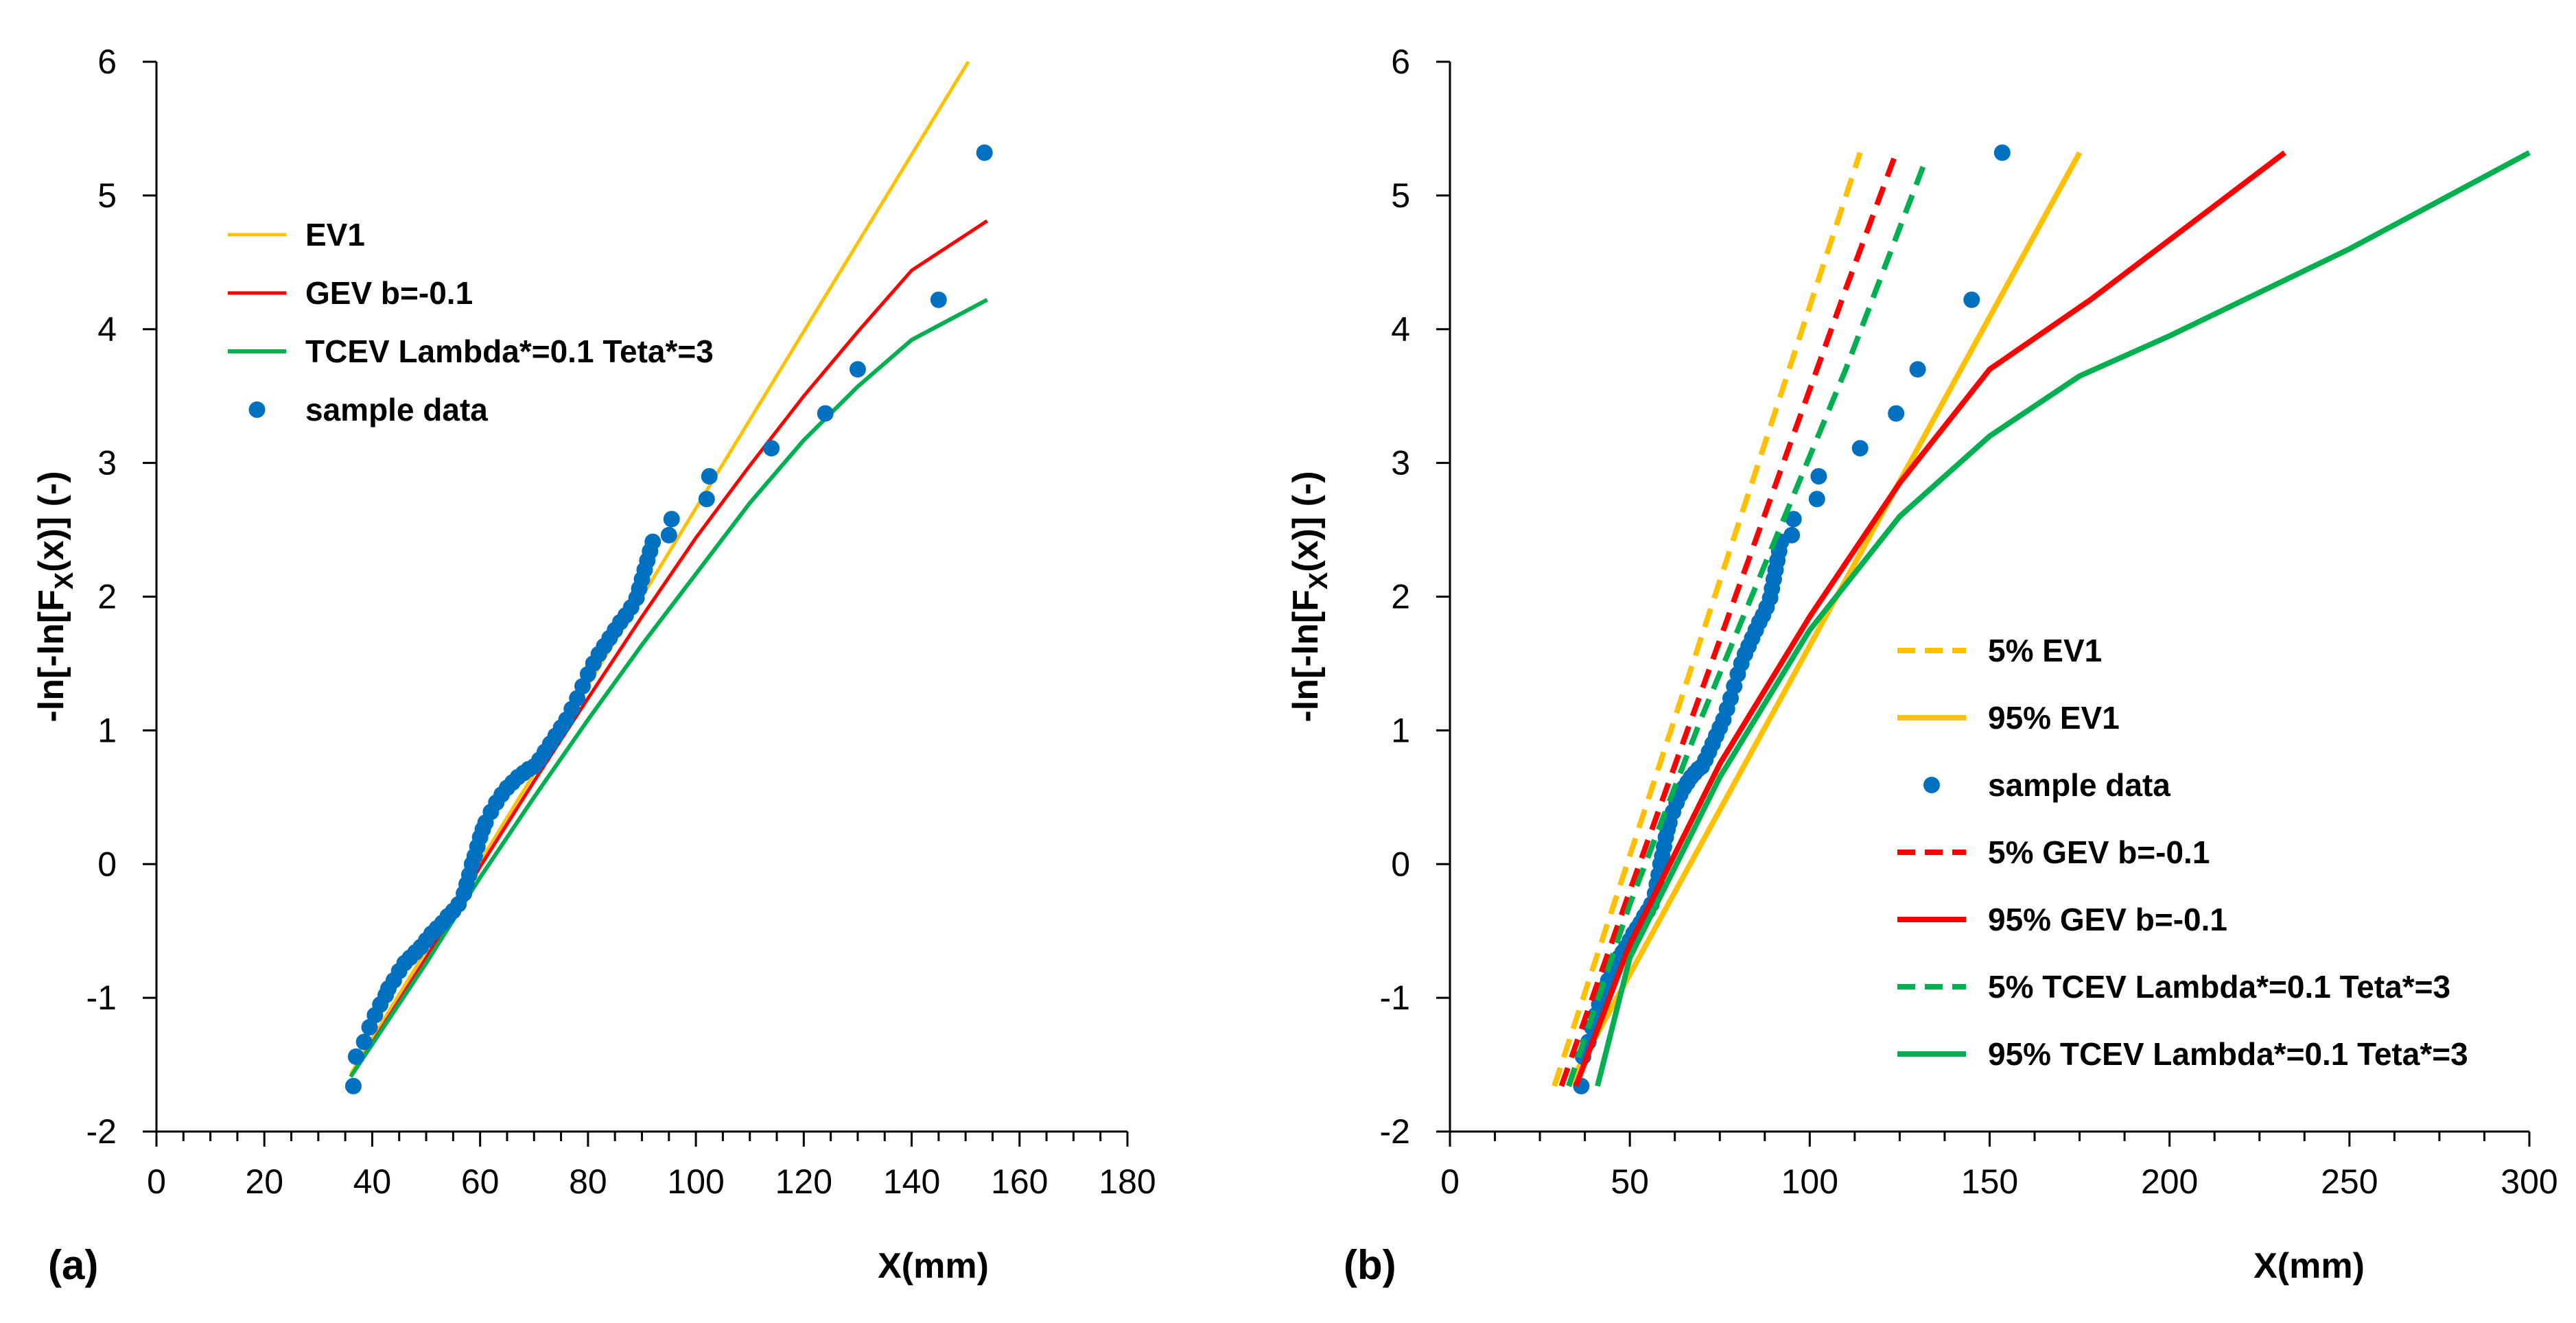 This screenshot has width=2576, height=1323. Describe the element at coordinates (73, 1265) in the screenshot. I see `panel-label: (a)` at that location.